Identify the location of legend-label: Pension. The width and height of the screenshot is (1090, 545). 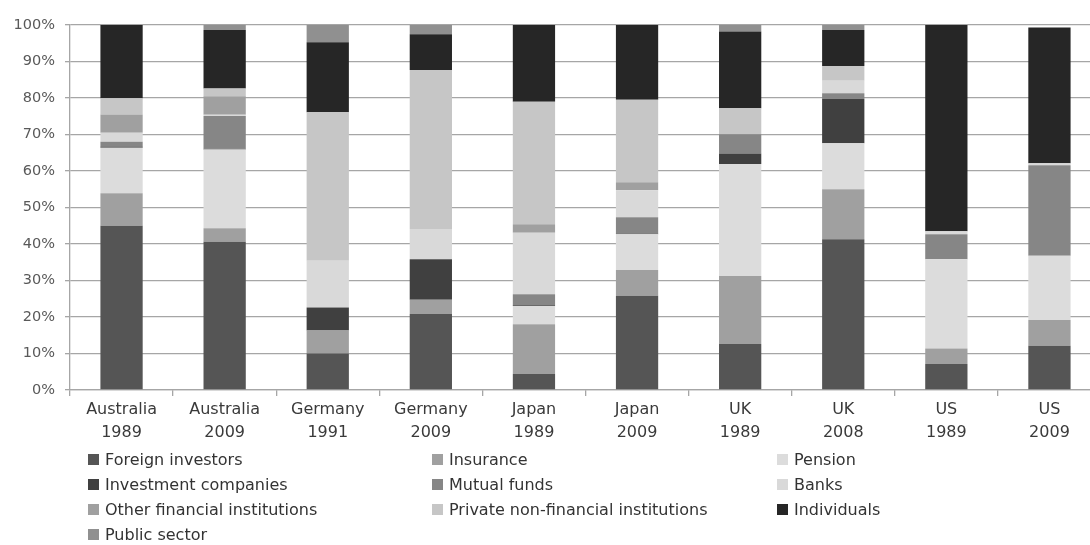
(825, 459).